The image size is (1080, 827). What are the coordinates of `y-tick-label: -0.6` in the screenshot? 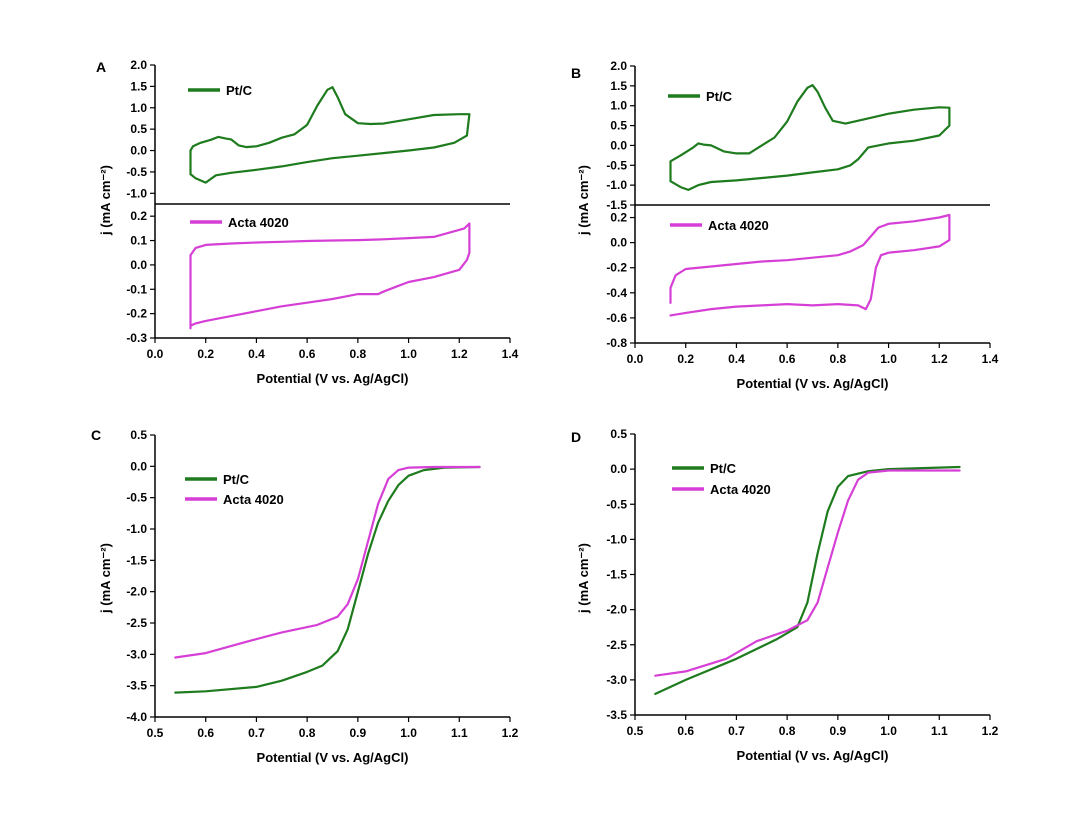 It's located at (616, 318).